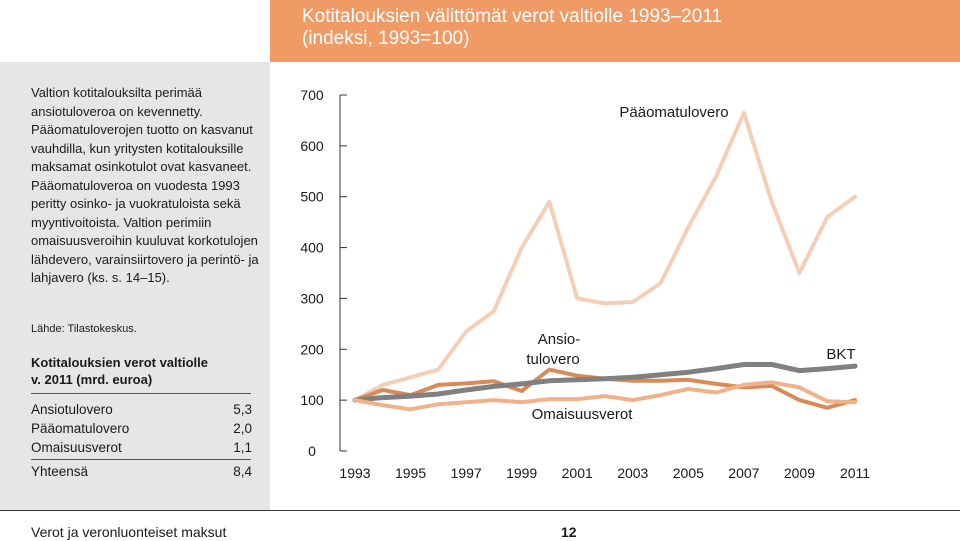 The width and height of the screenshot is (960, 541). I want to click on x-tick-label: 2001, so click(577, 473).